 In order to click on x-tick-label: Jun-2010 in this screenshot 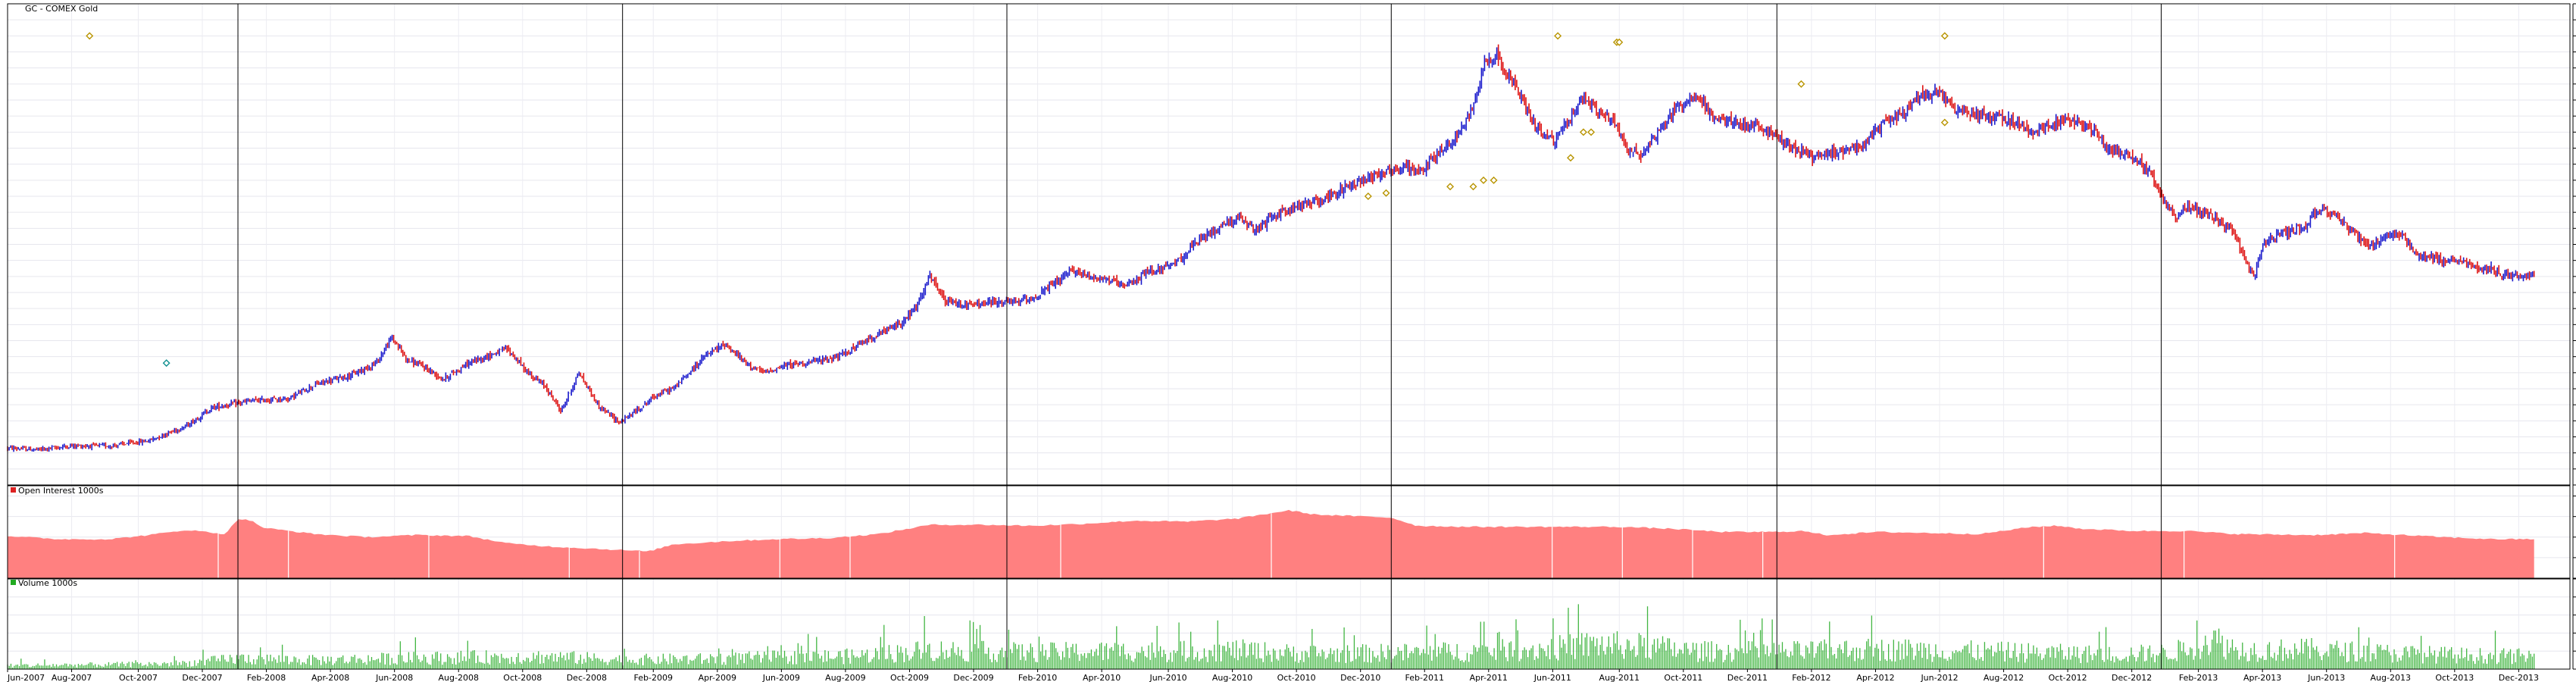, I will do `click(1167, 677)`.